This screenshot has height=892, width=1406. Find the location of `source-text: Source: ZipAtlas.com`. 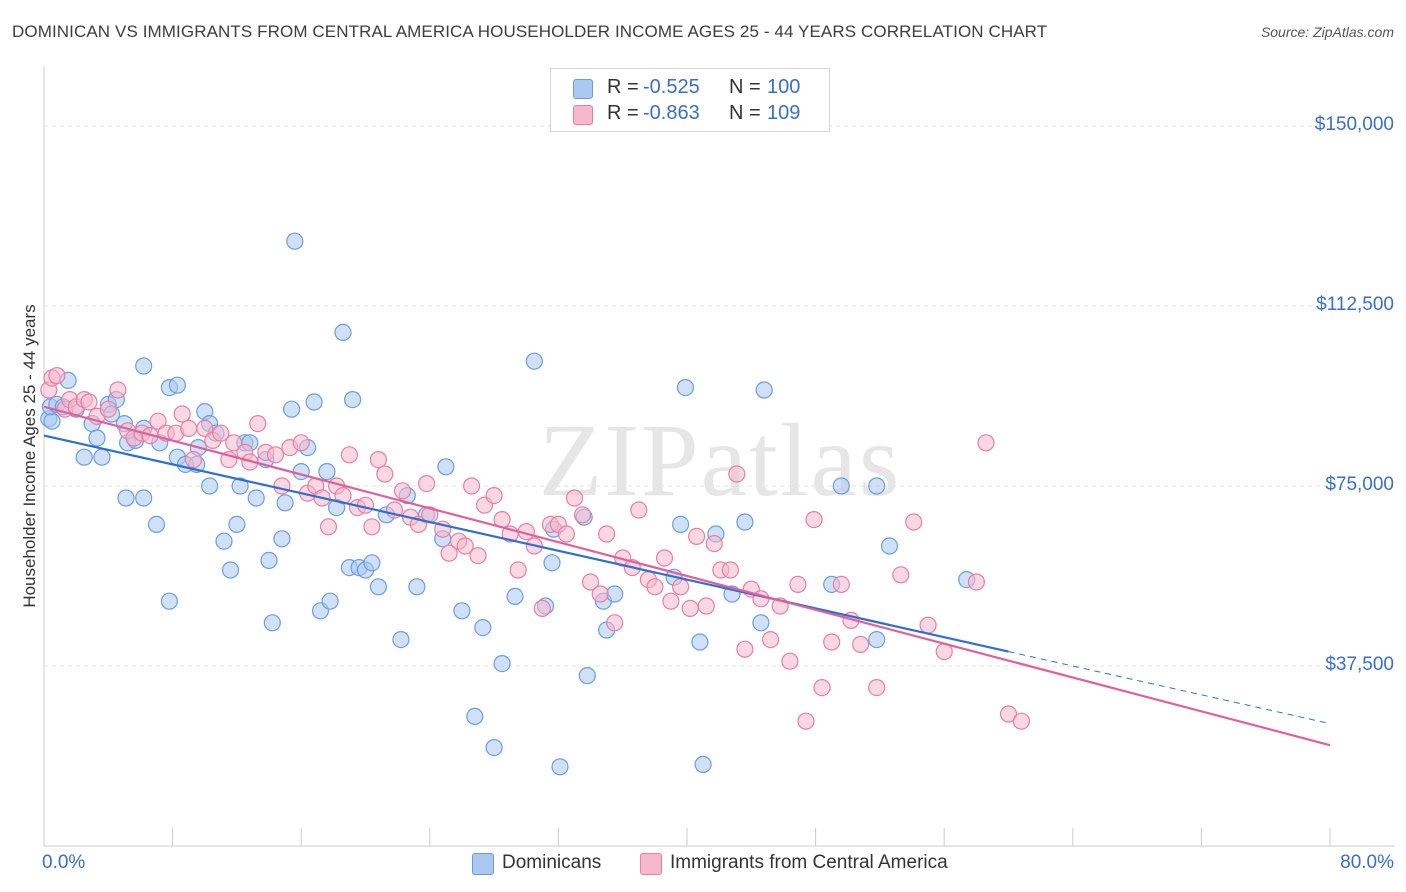

source-text: Source: ZipAtlas.com is located at coordinates (1327, 32).